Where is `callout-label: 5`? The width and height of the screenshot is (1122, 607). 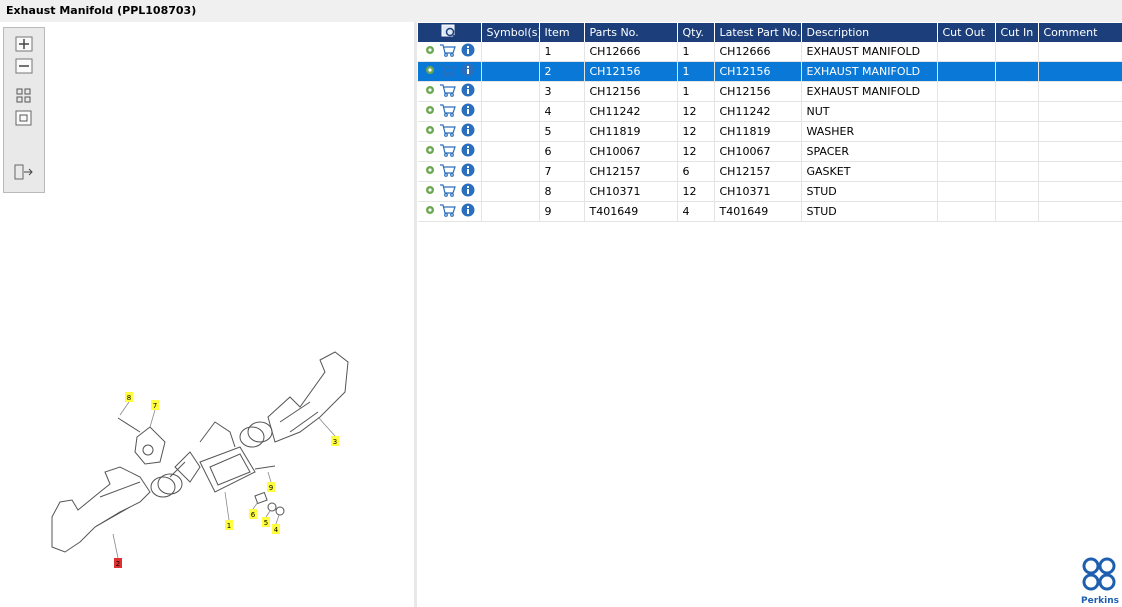
callout-label: 5 is located at coordinates (266, 523).